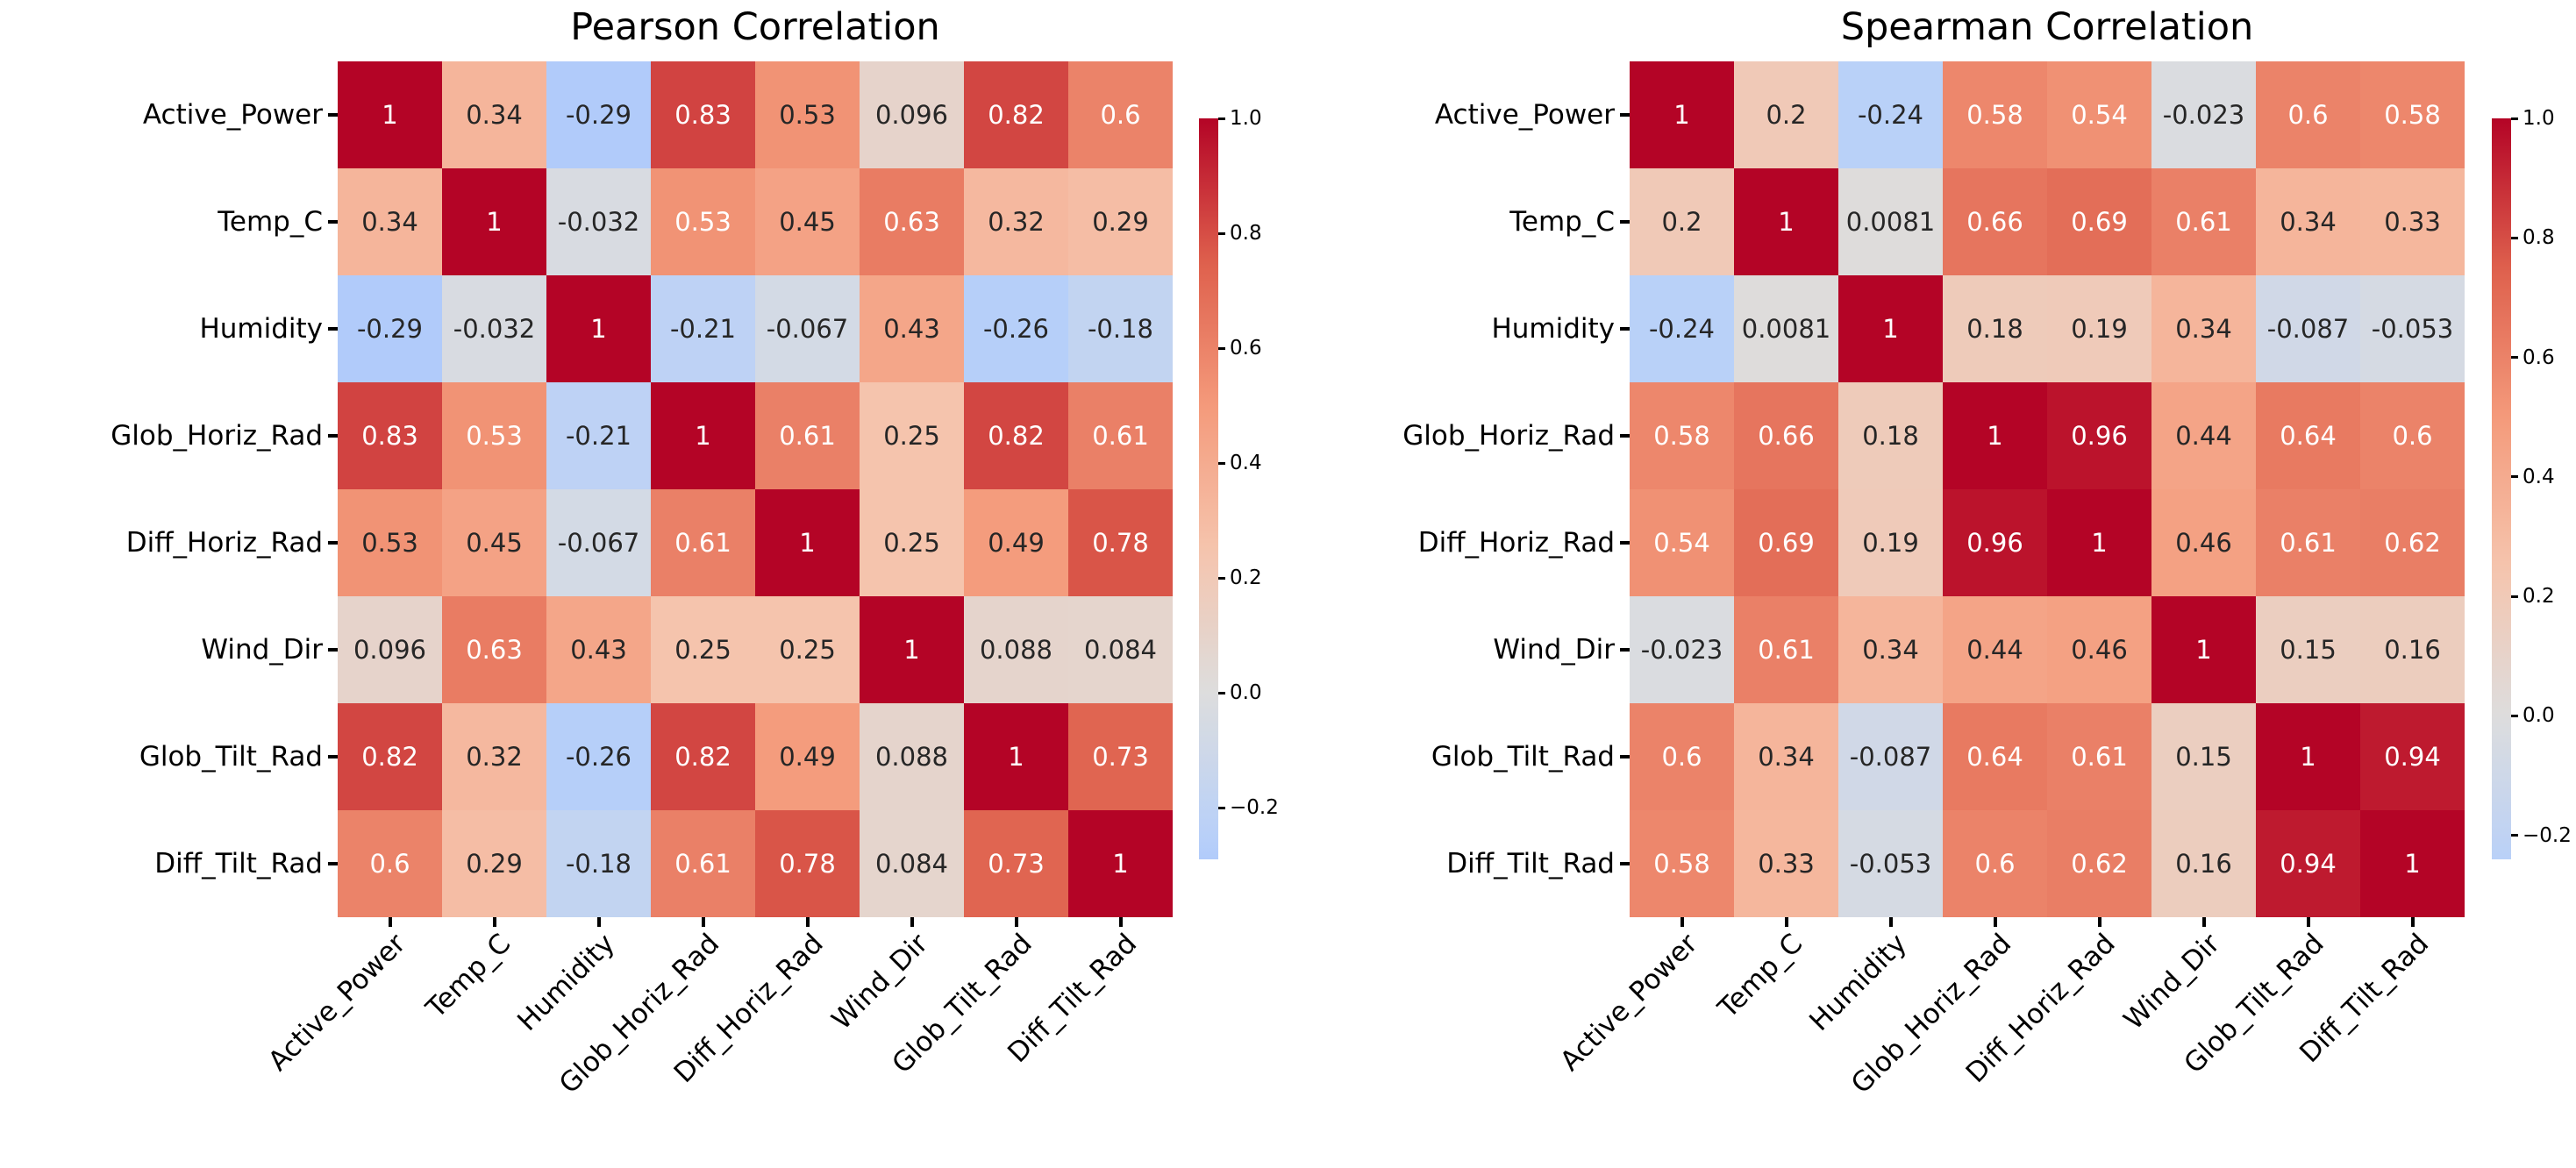 This screenshot has height=1168, width=2576. Describe the element at coordinates (1121, 221) in the screenshot. I see `heatmap-cell: 0.29` at that location.